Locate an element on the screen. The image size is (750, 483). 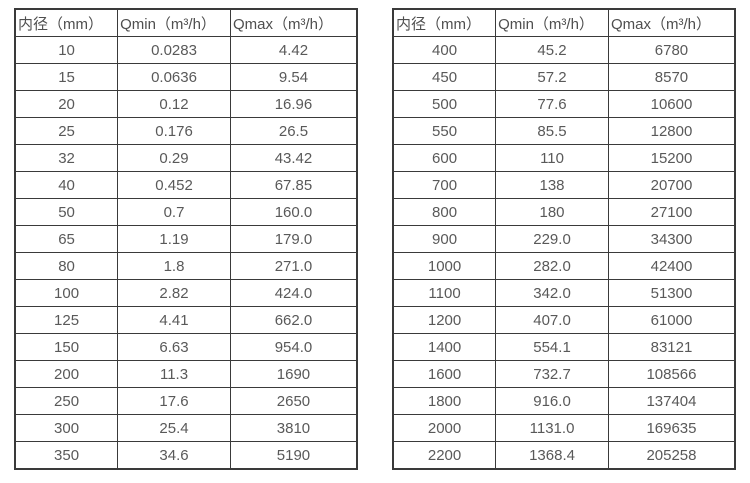
qmin-cell: 17.6 is located at coordinates (174, 401).